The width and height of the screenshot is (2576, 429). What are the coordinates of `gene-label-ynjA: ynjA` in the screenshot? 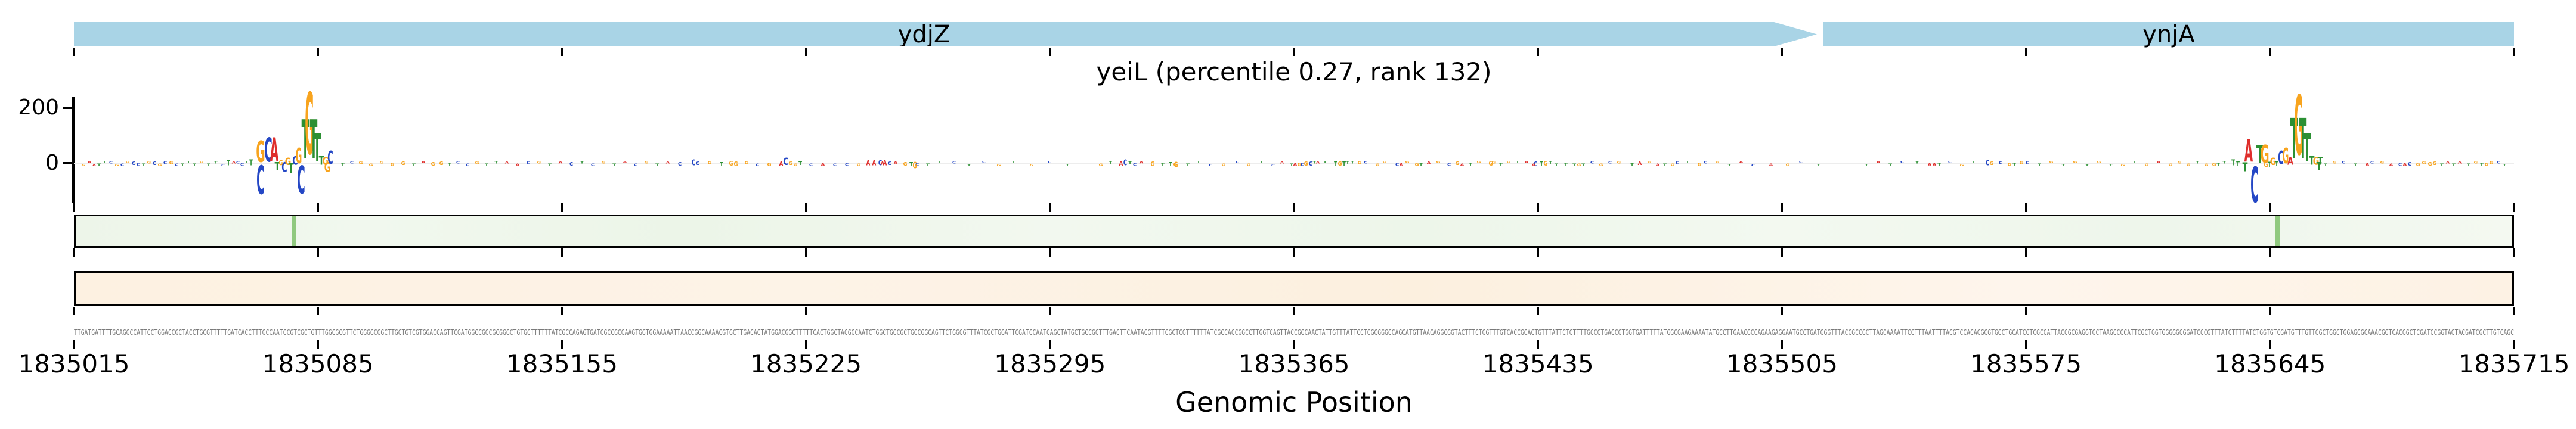 It's located at (2169, 34).